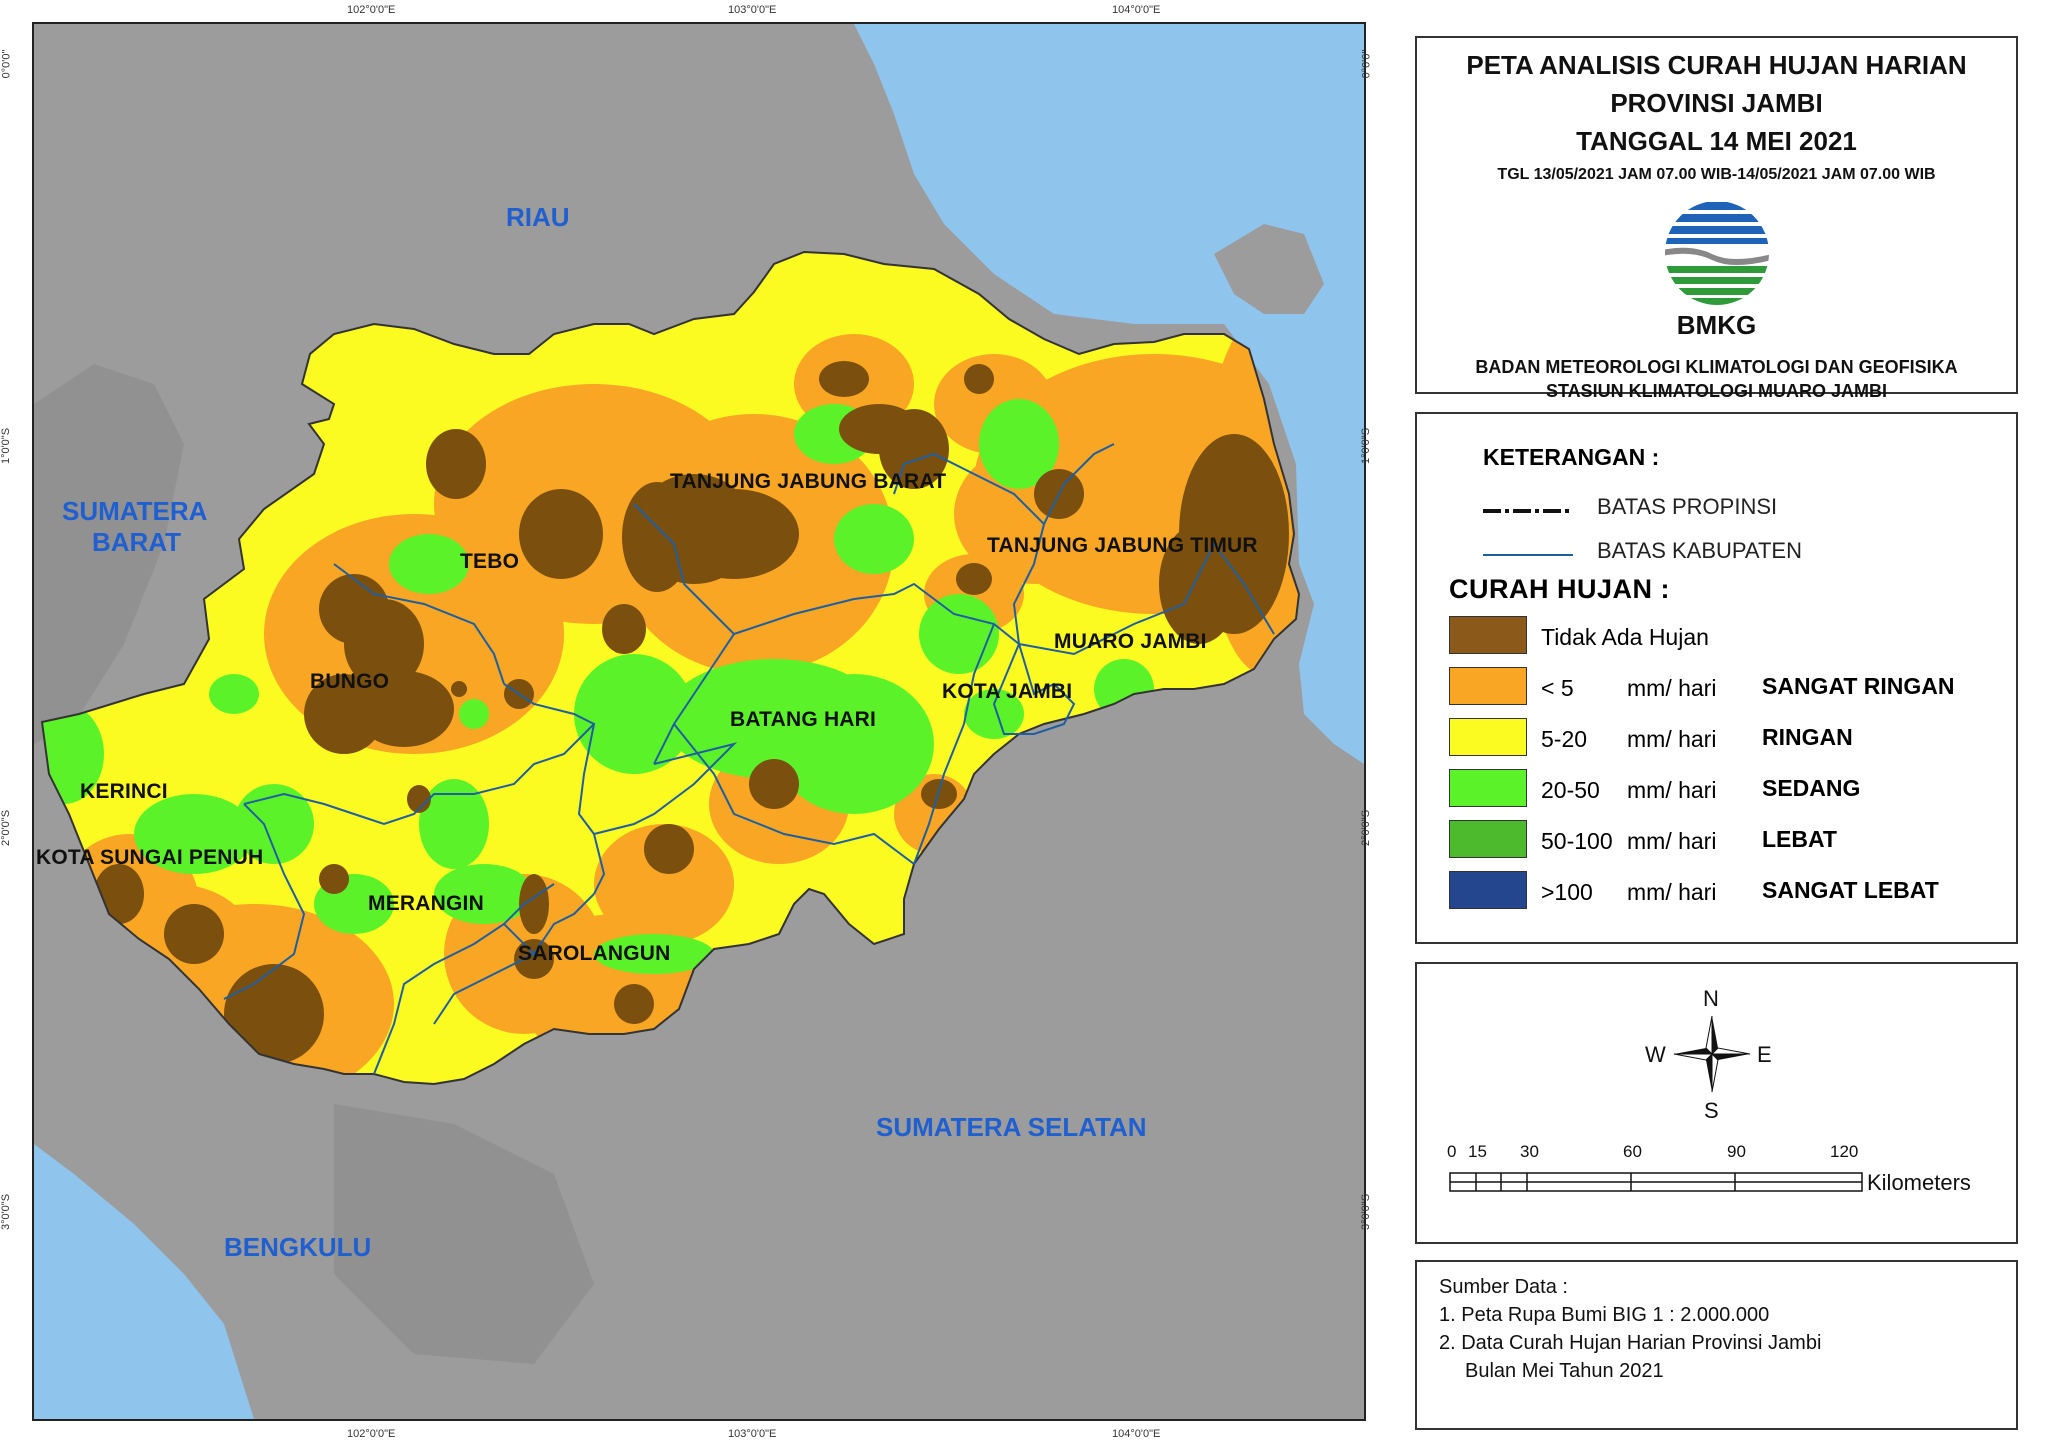 The height and width of the screenshot is (1449, 2048). What do you see at coordinates (490, 561) in the screenshot?
I see `label-tebo: TEBO` at bounding box center [490, 561].